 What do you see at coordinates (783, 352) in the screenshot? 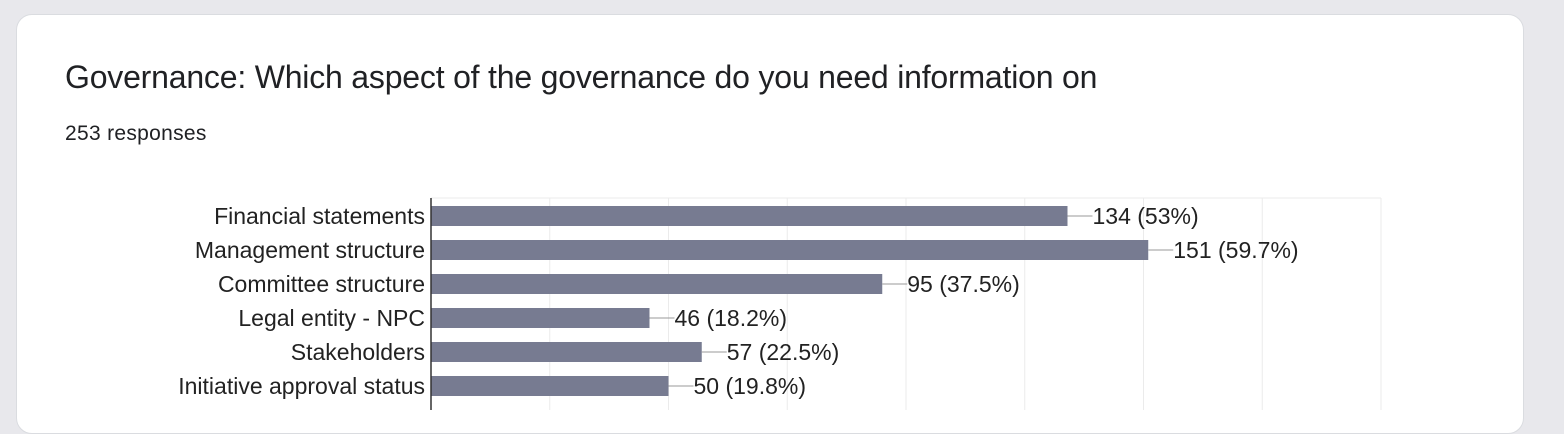
I see `data-label: 57 (22.5%)` at bounding box center [783, 352].